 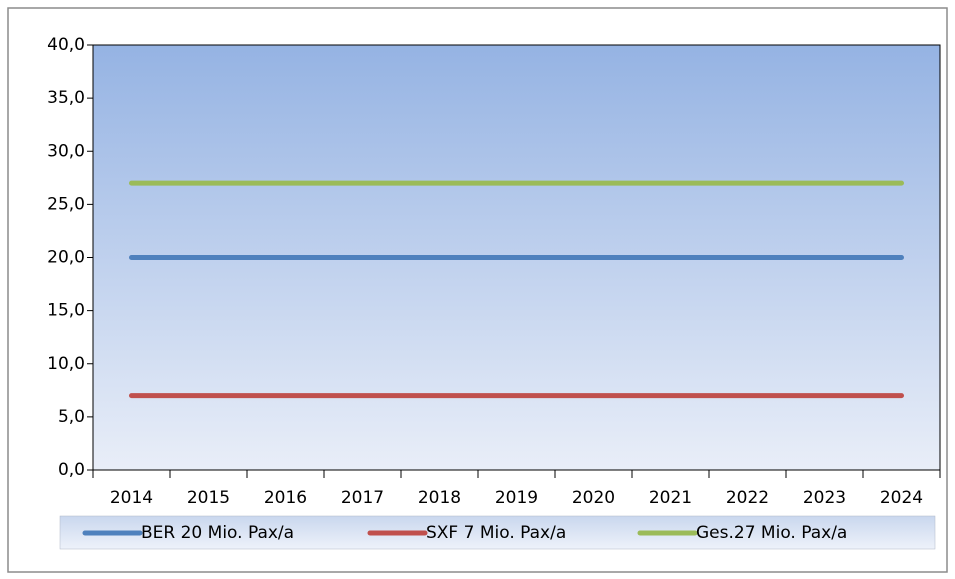 I want to click on x-tick-label: 2023, so click(x=824, y=498).